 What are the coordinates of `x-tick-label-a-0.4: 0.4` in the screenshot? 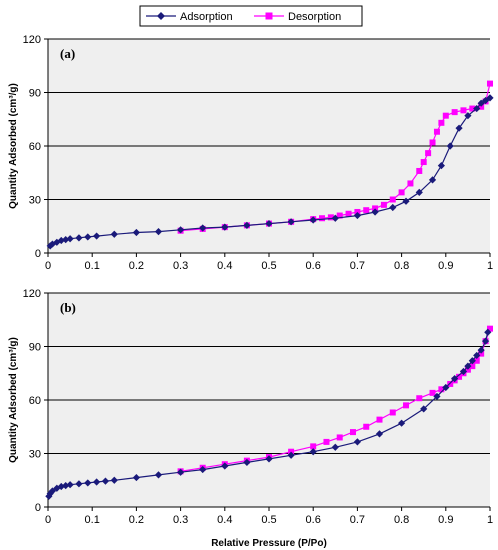 It's located at (224, 266).